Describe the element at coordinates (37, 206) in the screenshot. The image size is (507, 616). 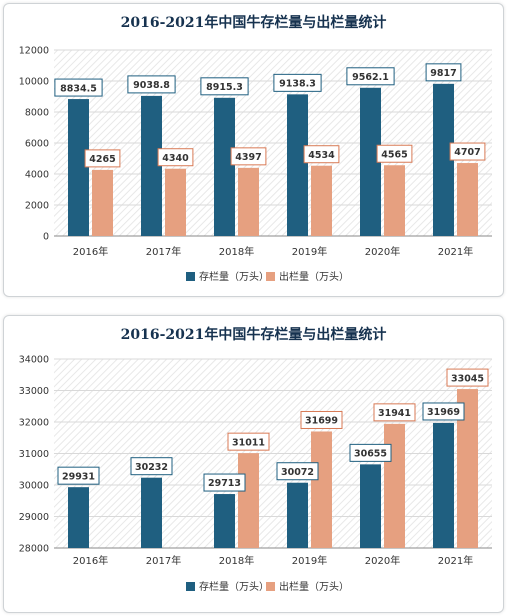
I see `y-tick-label: 2000` at that location.